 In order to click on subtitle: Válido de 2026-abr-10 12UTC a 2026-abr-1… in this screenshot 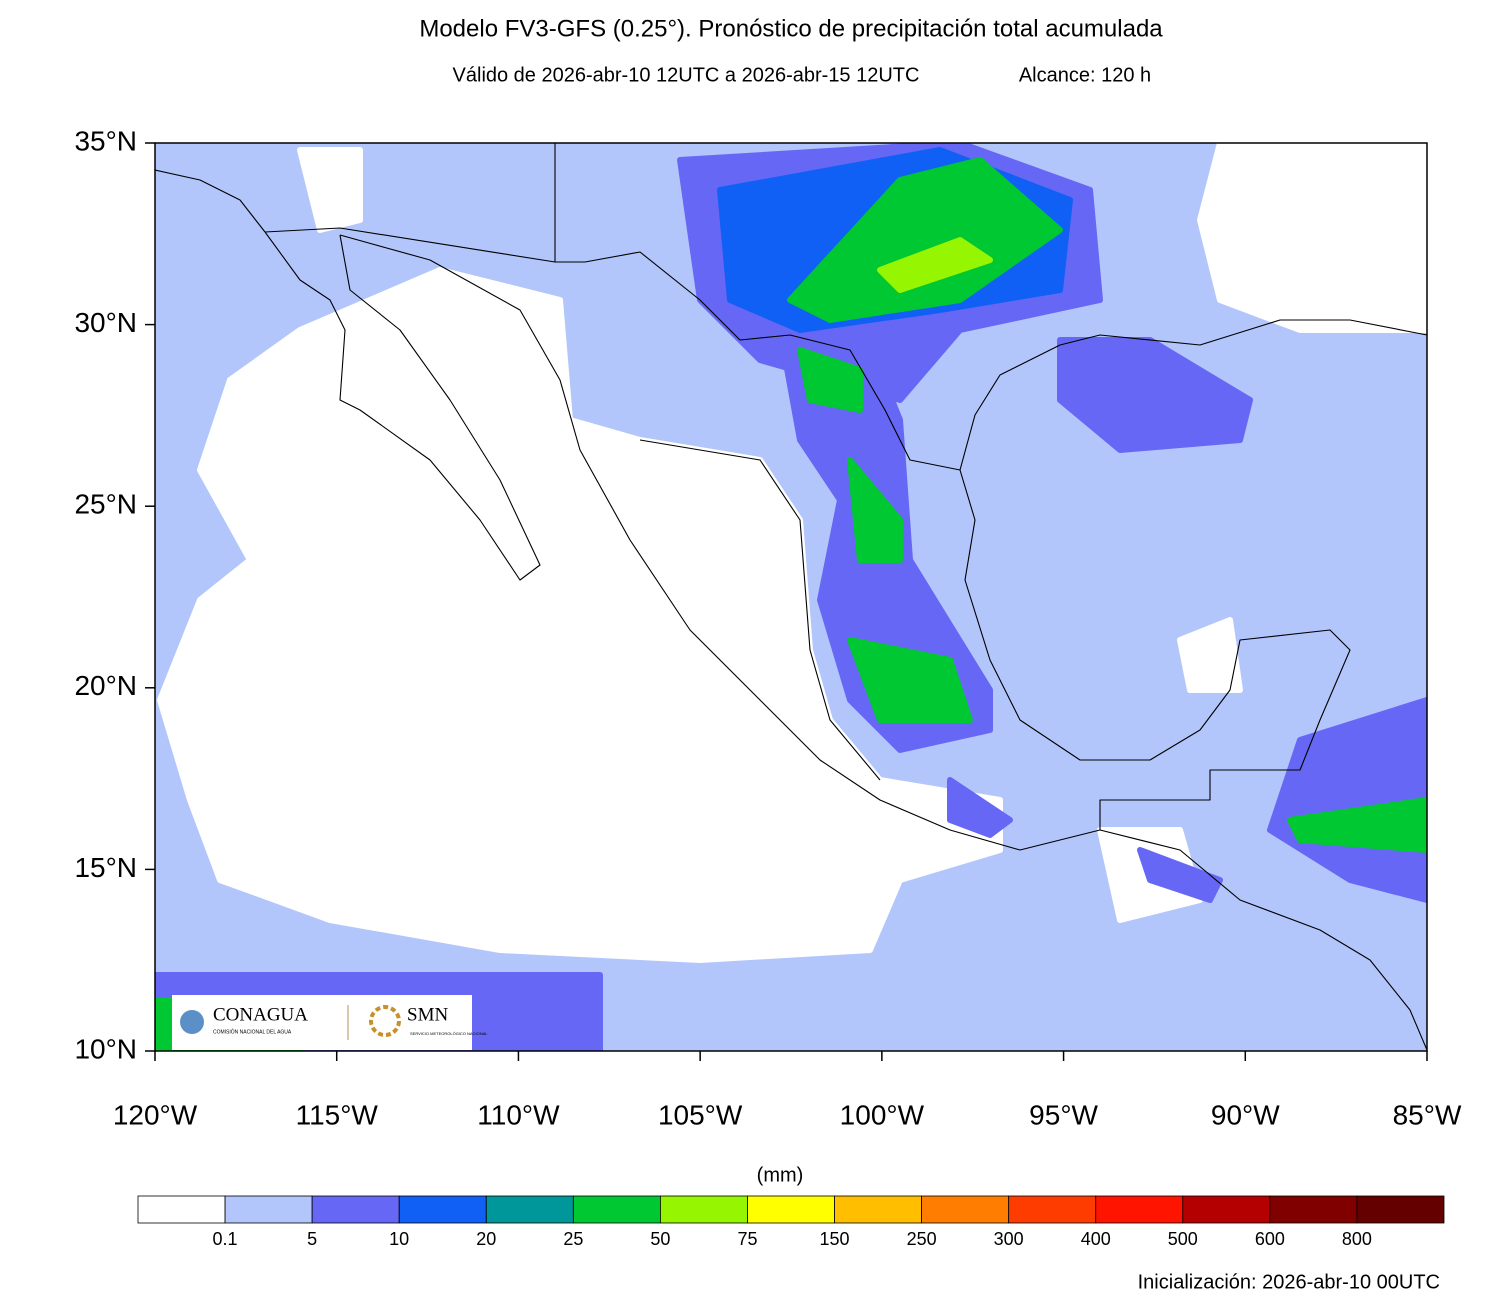, I will do `click(686, 75)`.